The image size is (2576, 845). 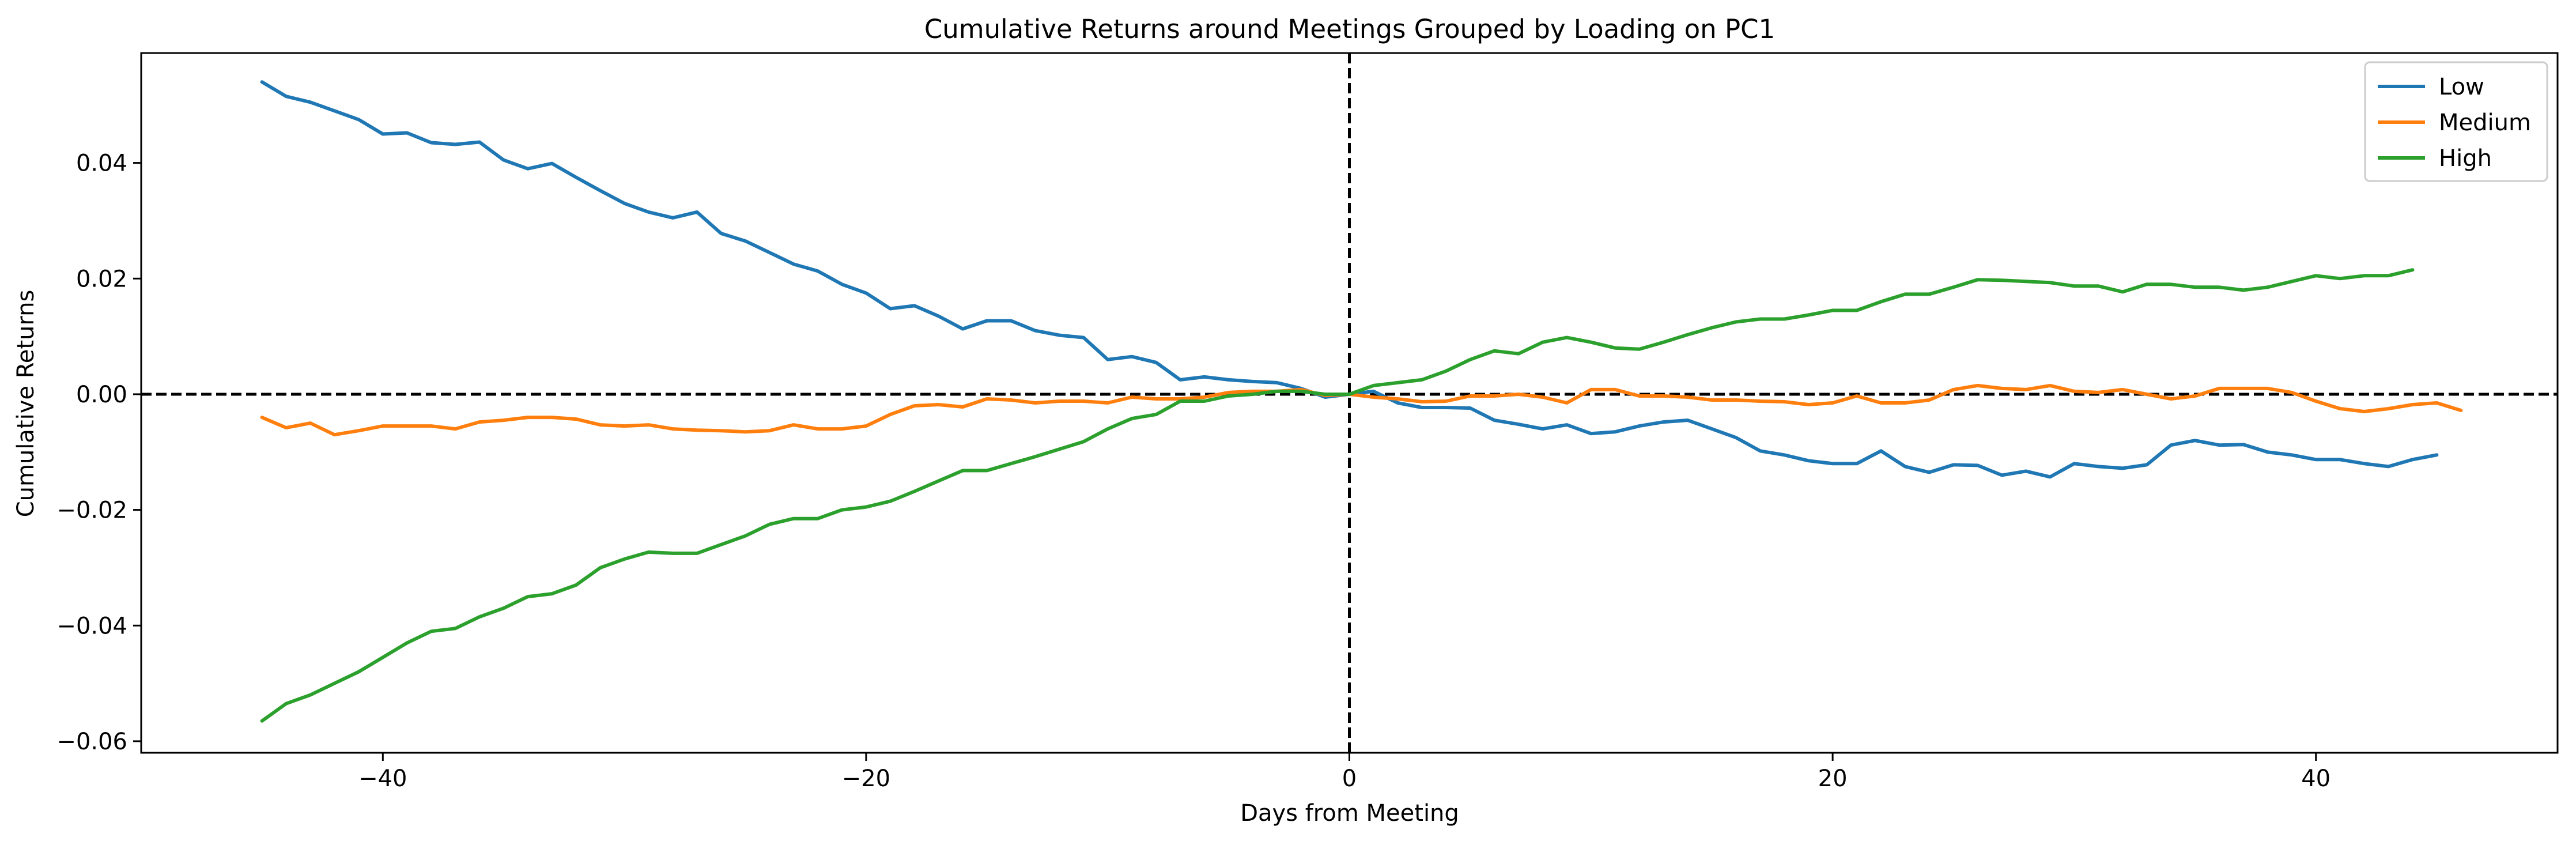 I want to click on legend-box, so click(x=2456, y=121).